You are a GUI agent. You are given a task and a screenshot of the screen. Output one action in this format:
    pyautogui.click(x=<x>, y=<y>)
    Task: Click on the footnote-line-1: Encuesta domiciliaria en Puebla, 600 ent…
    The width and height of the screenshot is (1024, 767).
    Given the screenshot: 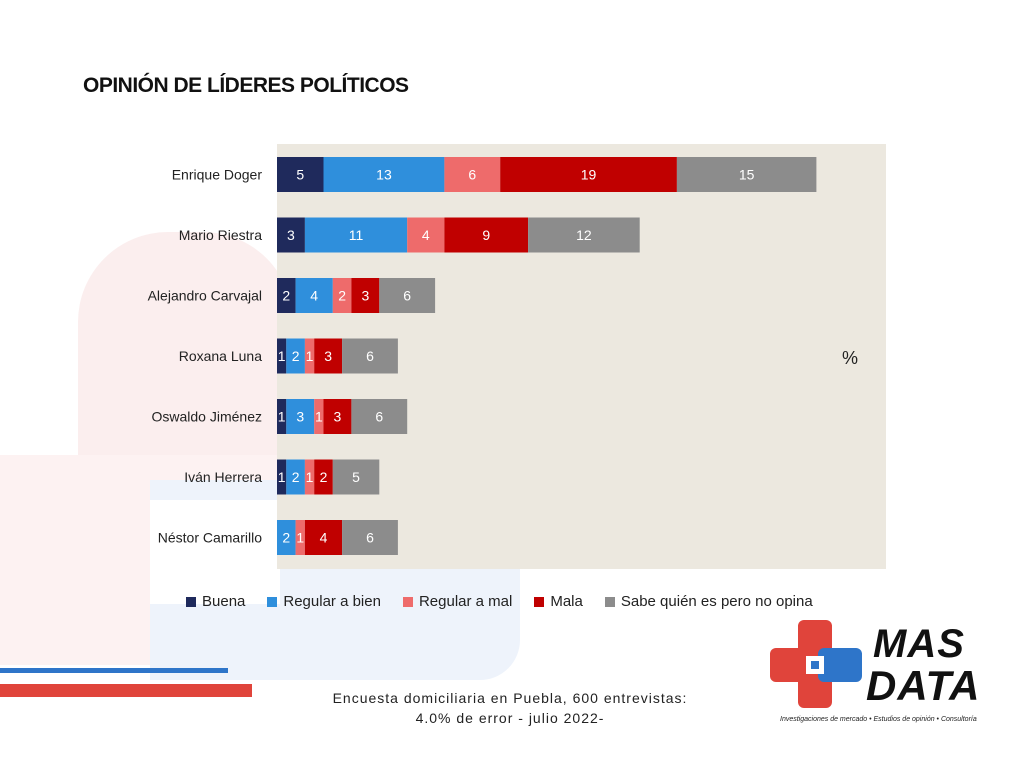 What is the action you would take?
    pyautogui.click(x=510, y=698)
    